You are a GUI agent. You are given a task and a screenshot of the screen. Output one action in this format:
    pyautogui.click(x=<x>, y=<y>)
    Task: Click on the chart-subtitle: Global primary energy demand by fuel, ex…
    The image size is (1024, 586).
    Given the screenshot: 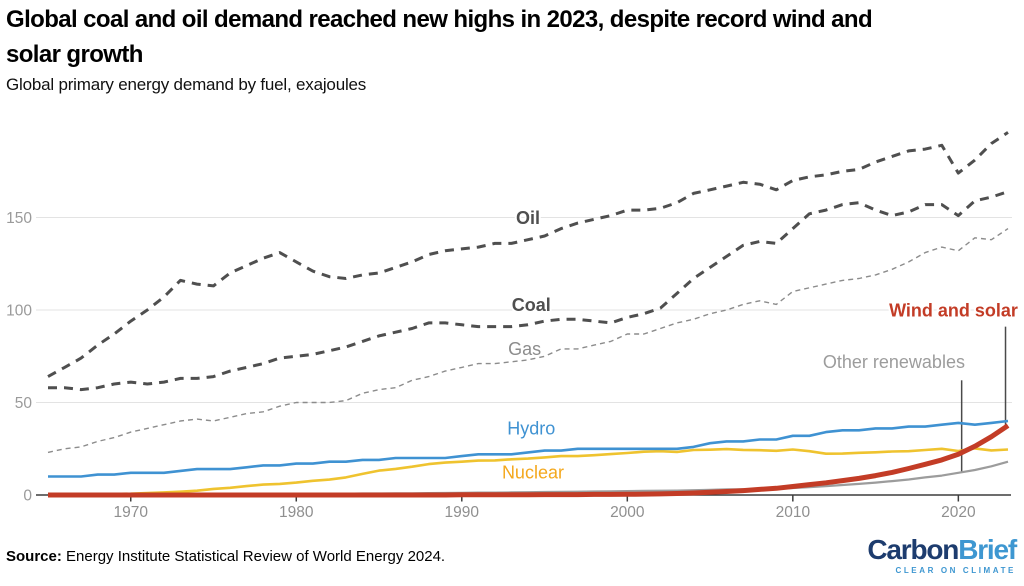 What is the action you would take?
    pyautogui.click(x=186, y=84)
    